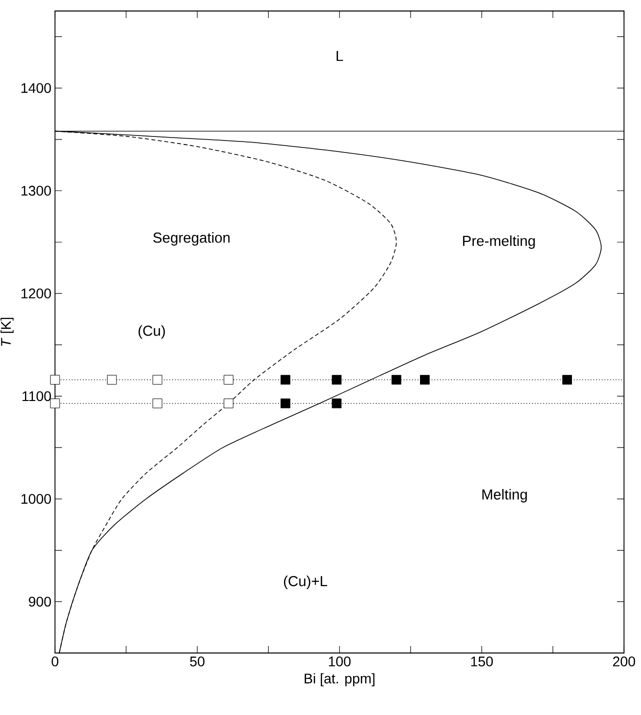 The width and height of the screenshot is (641, 715). What do you see at coordinates (306, 583) in the screenshot?
I see `annotation: (Cu)+L` at bounding box center [306, 583].